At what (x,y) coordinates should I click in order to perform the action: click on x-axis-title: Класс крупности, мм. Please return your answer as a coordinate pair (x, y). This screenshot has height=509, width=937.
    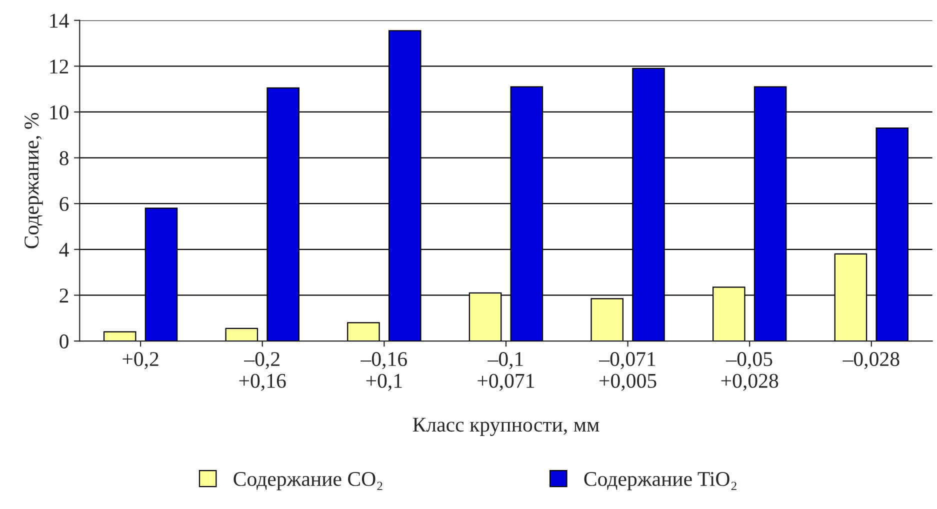
    Looking at the image, I should click on (506, 427).